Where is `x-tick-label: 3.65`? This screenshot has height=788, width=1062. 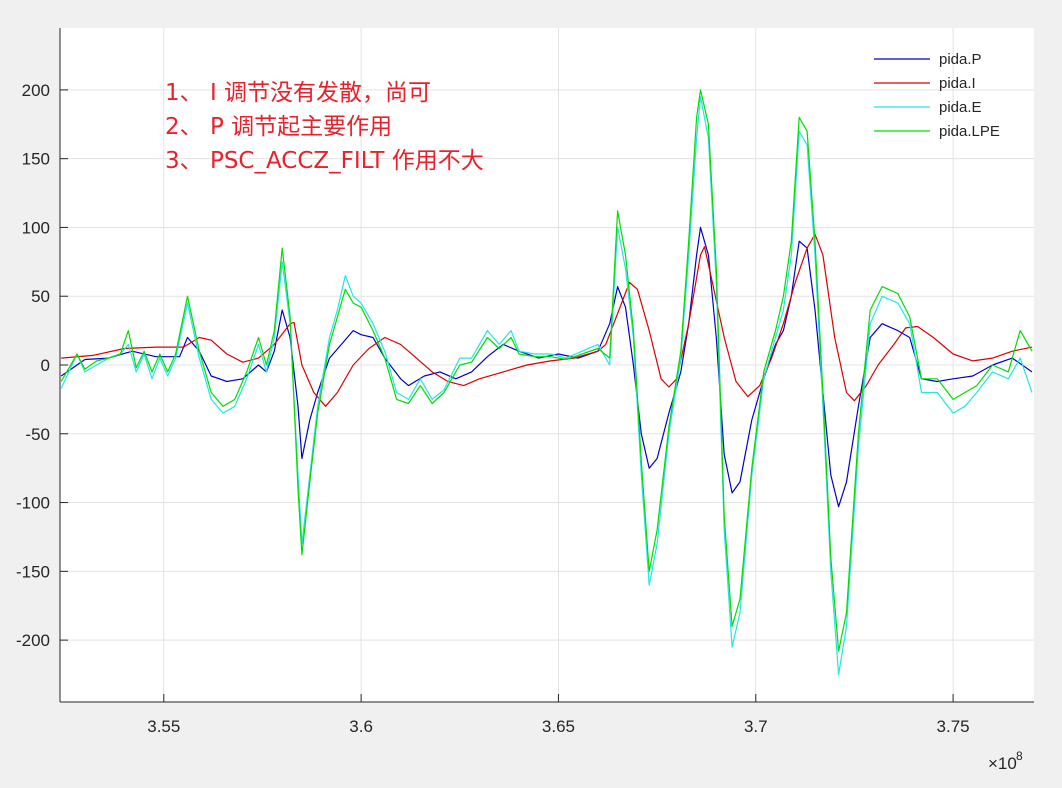 x-tick-label: 3.65 is located at coordinates (558, 726).